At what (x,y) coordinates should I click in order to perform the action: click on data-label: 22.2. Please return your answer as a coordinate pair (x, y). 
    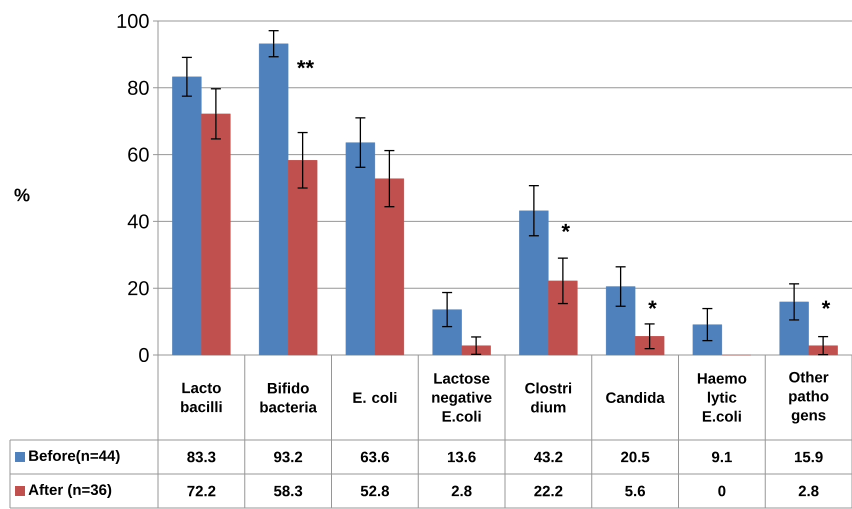
    Looking at the image, I should click on (548, 491).